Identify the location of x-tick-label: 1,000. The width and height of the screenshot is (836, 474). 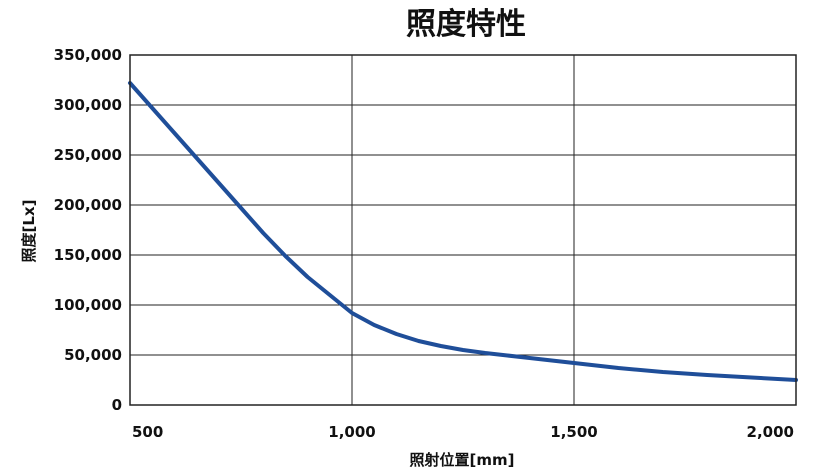
(351, 432).